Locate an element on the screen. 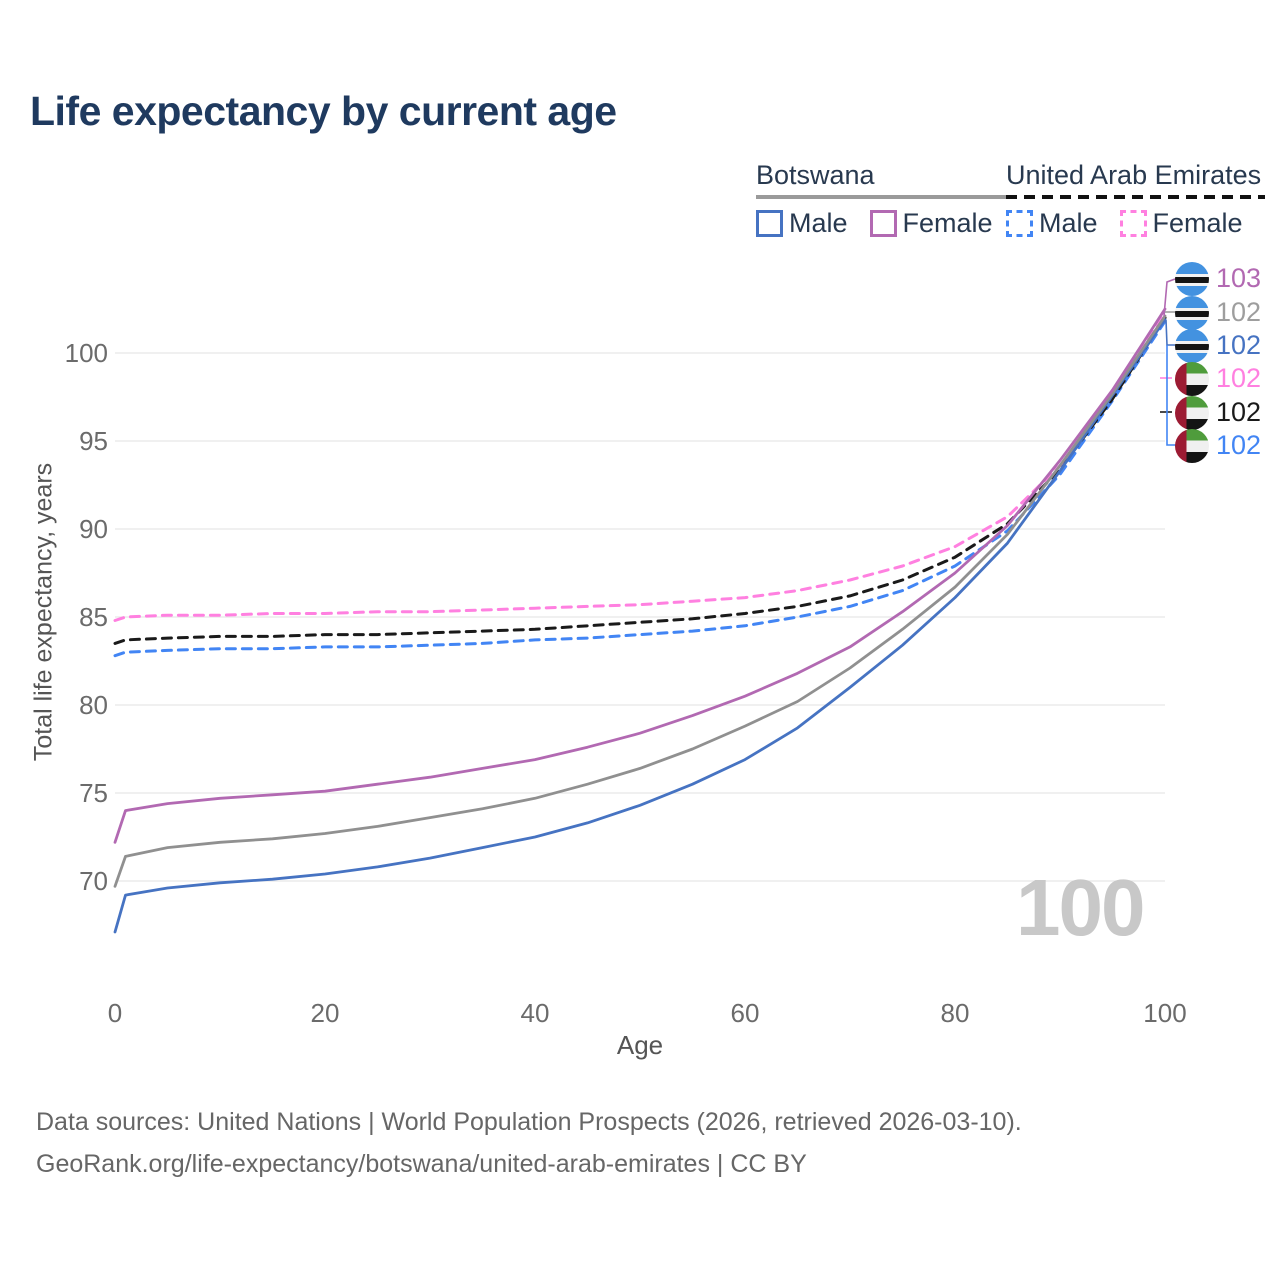 The width and height of the screenshot is (1280, 1280). legend-group-botswana: Botswana Male Female is located at coordinates (885, 199).